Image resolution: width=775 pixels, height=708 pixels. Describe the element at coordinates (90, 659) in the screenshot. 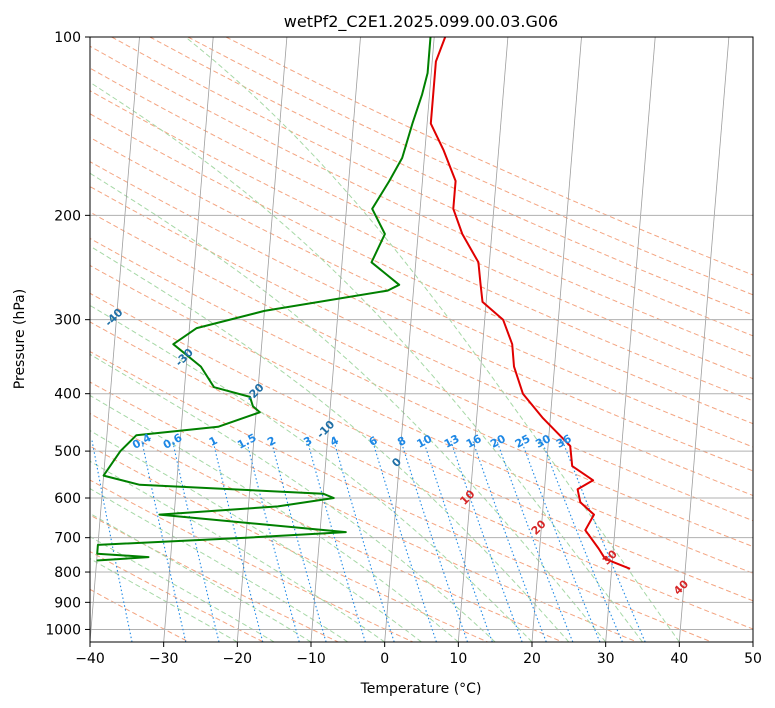

I see `x-tick-label: −40` at that location.